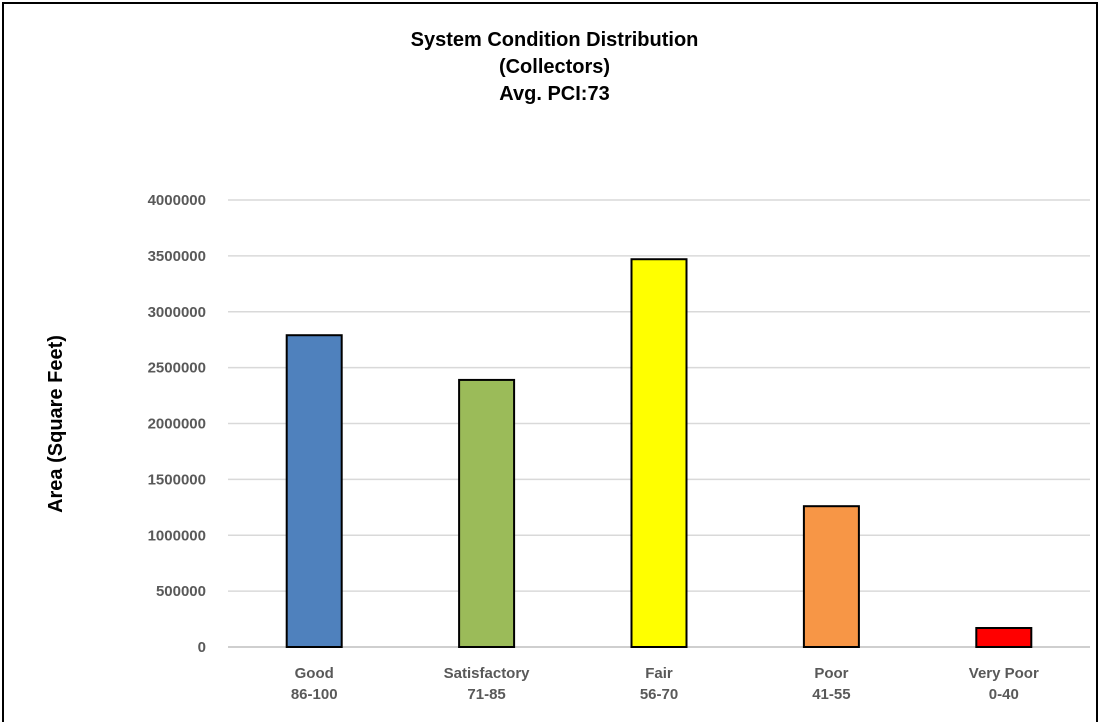  What do you see at coordinates (177, 312) in the screenshot?
I see `y-tick-label: 3000000` at bounding box center [177, 312].